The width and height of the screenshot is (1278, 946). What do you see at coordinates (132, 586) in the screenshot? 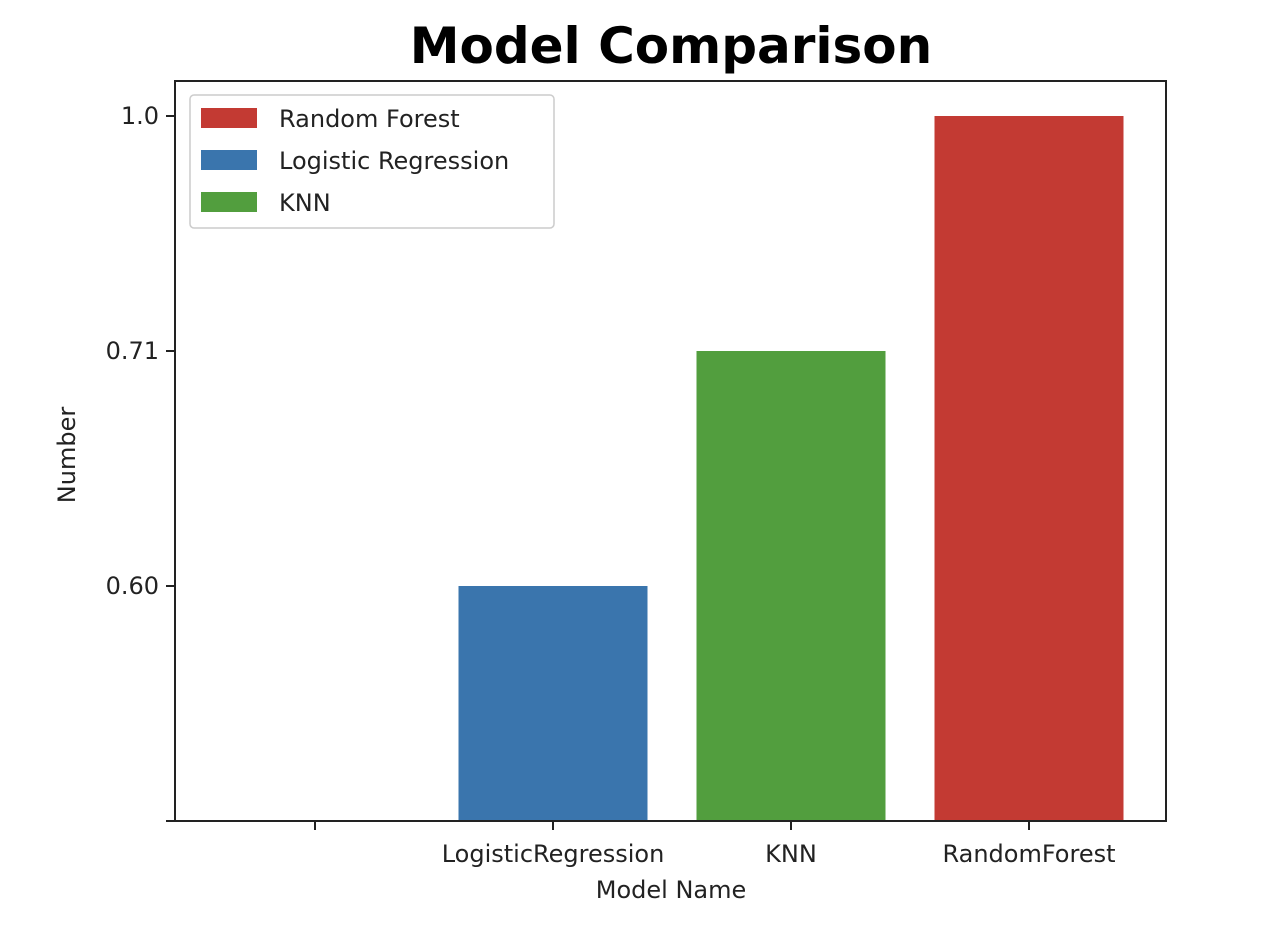
I see `y-tick-label: 0.60` at bounding box center [132, 586].